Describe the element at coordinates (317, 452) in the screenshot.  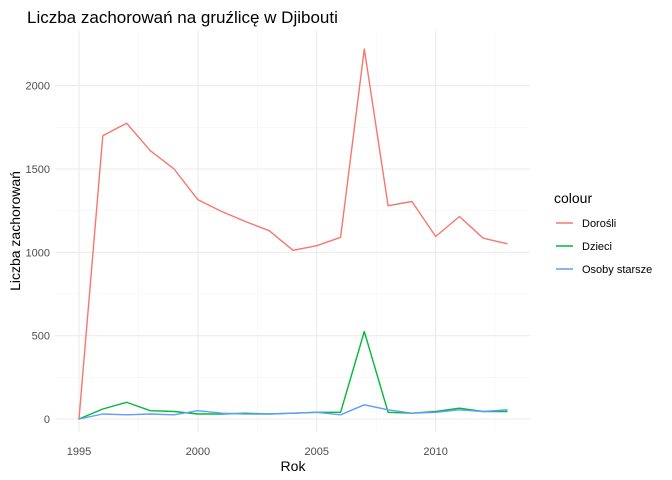
I see `x-tick-label: 2005` at that location.